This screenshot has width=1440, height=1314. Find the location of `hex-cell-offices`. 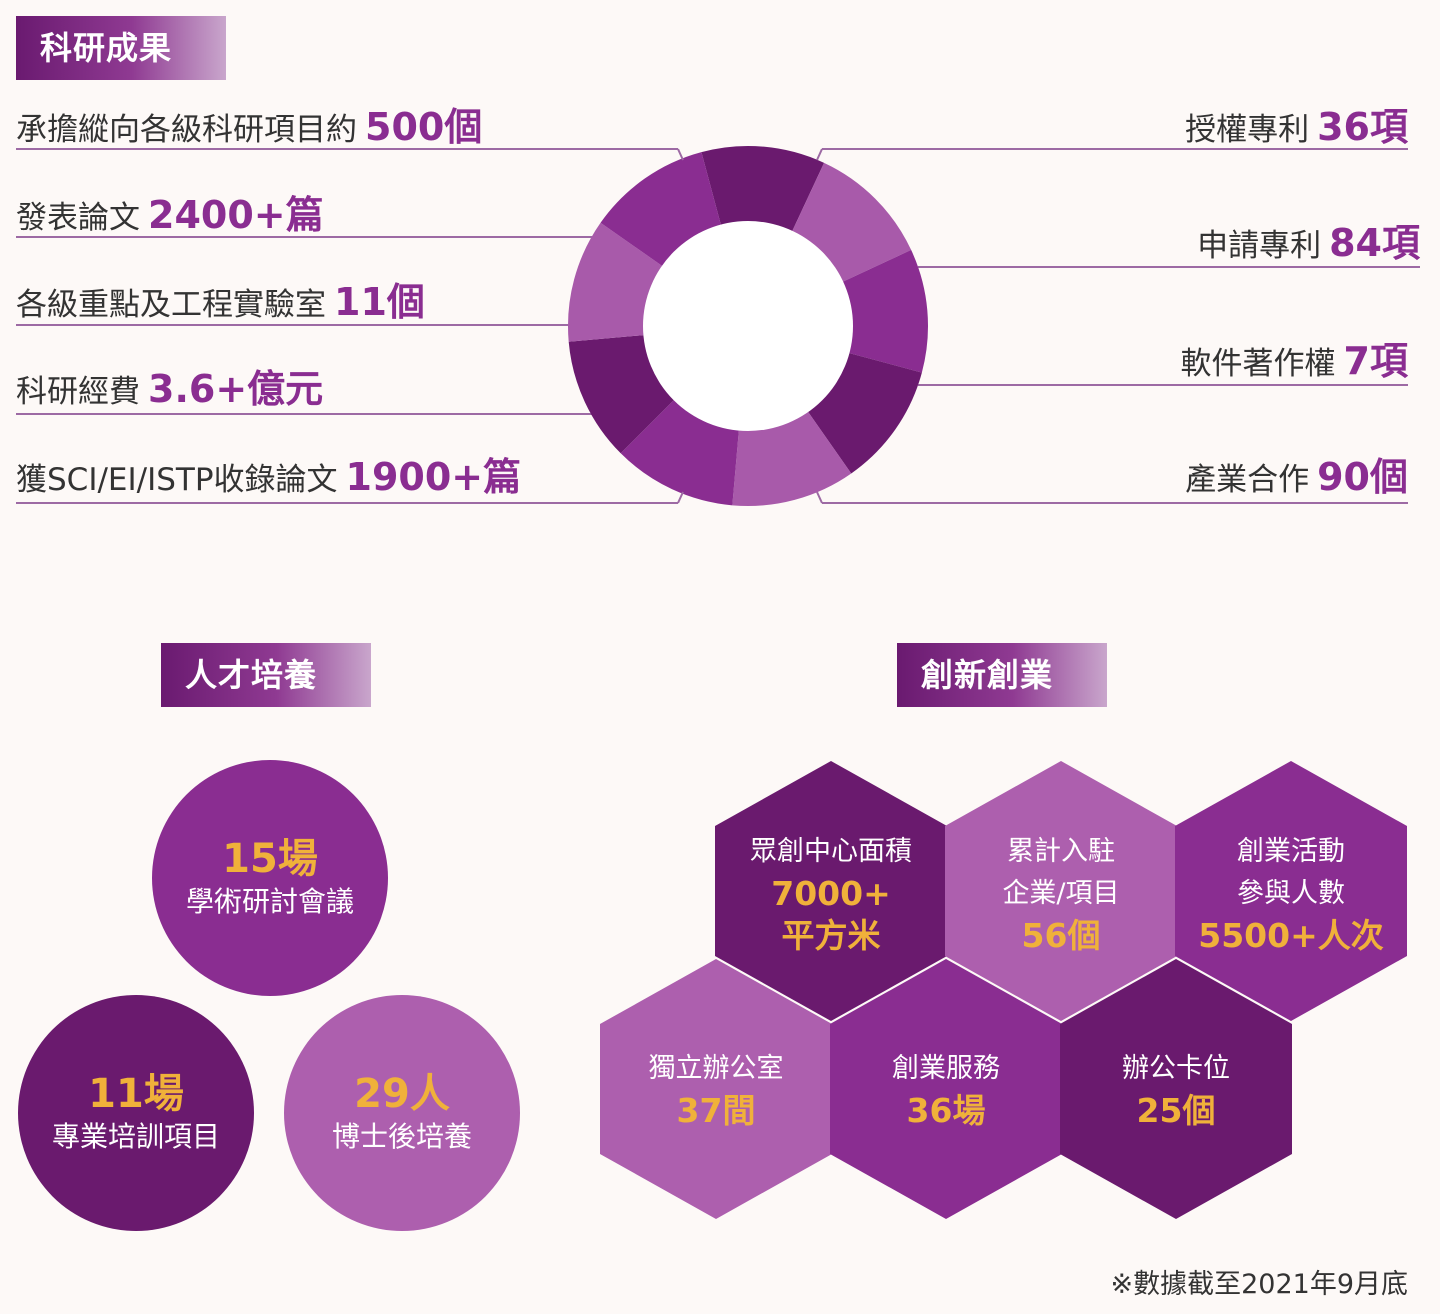

hex-cell-offices is located at coordinates (716, 1089).